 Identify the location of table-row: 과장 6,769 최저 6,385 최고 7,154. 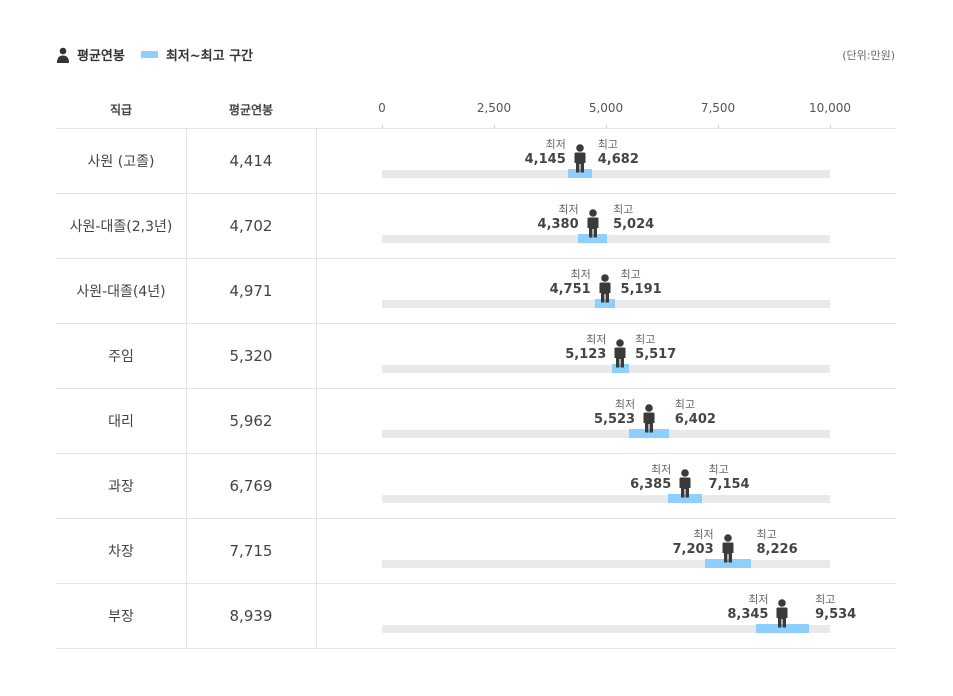
(476, 486).